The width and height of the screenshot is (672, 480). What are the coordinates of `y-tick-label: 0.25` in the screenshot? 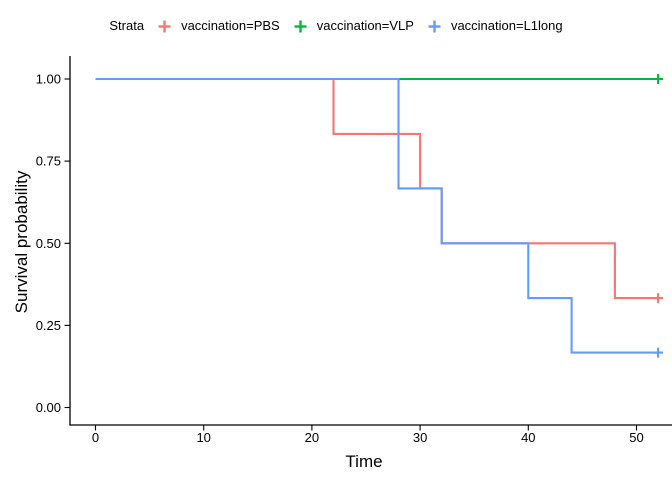 It's located at (48, 325).